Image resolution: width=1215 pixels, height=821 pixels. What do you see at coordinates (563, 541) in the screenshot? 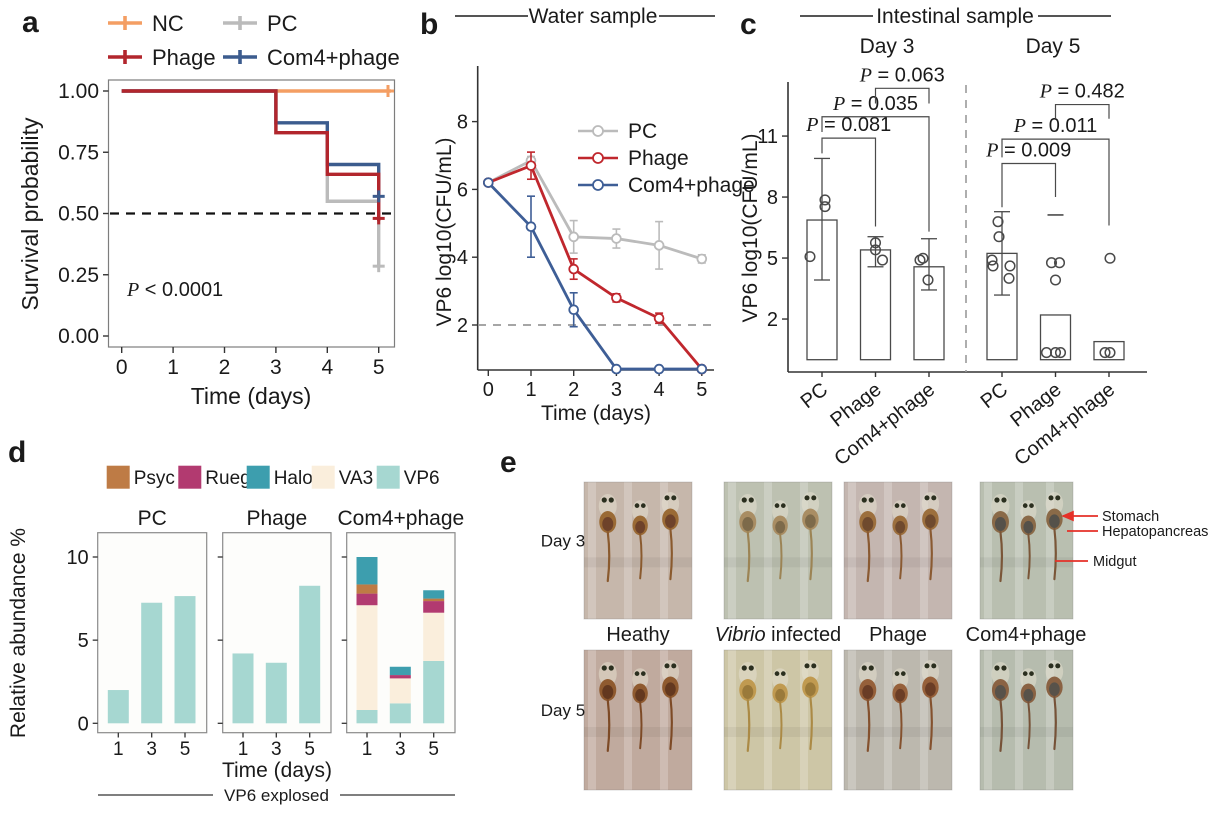
I see `row-label: Day 3` at bounding box center [563, 541].